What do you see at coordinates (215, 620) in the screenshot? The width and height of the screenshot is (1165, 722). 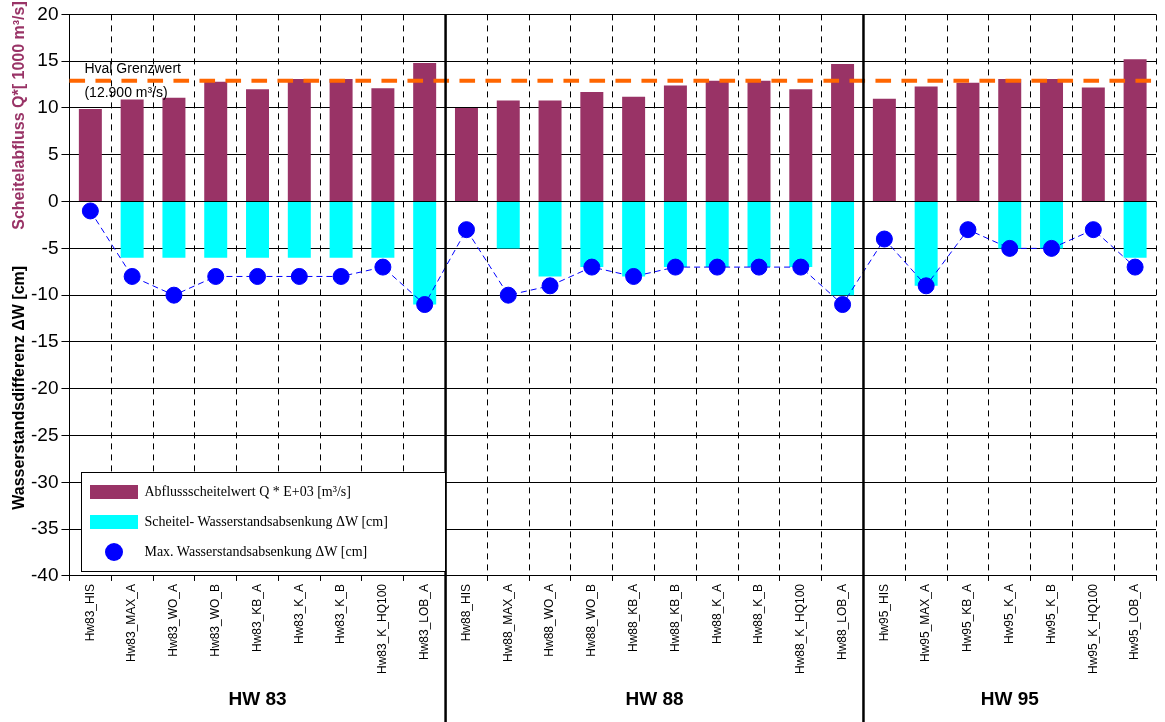 I see `x-tick-label: Hw83_WO_B` at bounding box center [215, 620].